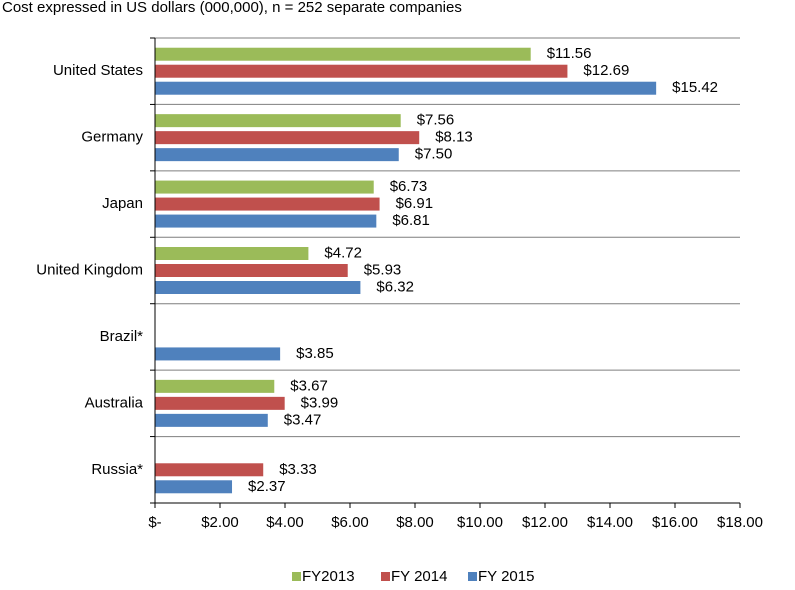 The width and height of the screenshot is (795, 590). What do you see at coordinates (251, 270) in the screenshot?
I see `bar-fy-2014-united-kingdom` at bounding box center [251, 270].